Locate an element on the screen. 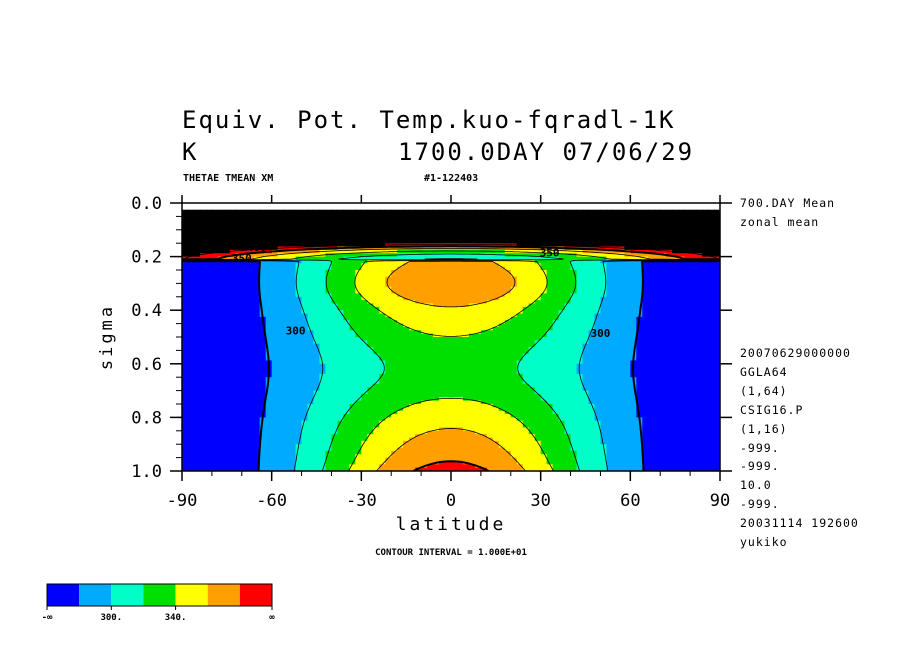  colorbar: -∞ 300. 340. ∞ is located at coordinates (158, 603).